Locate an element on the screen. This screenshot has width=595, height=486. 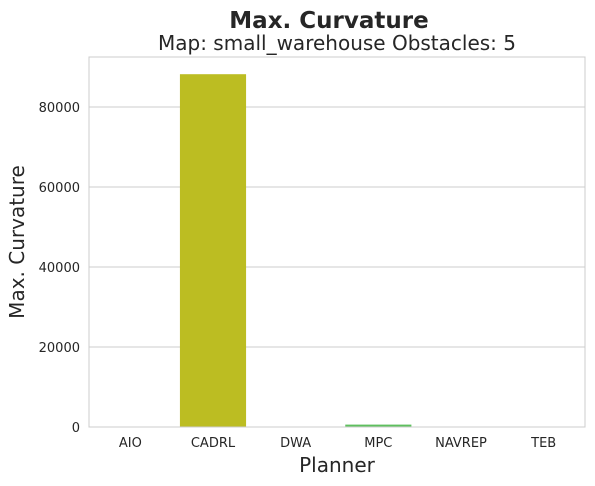
y-tick-label: 40000 is located at coordinates (59, 268).